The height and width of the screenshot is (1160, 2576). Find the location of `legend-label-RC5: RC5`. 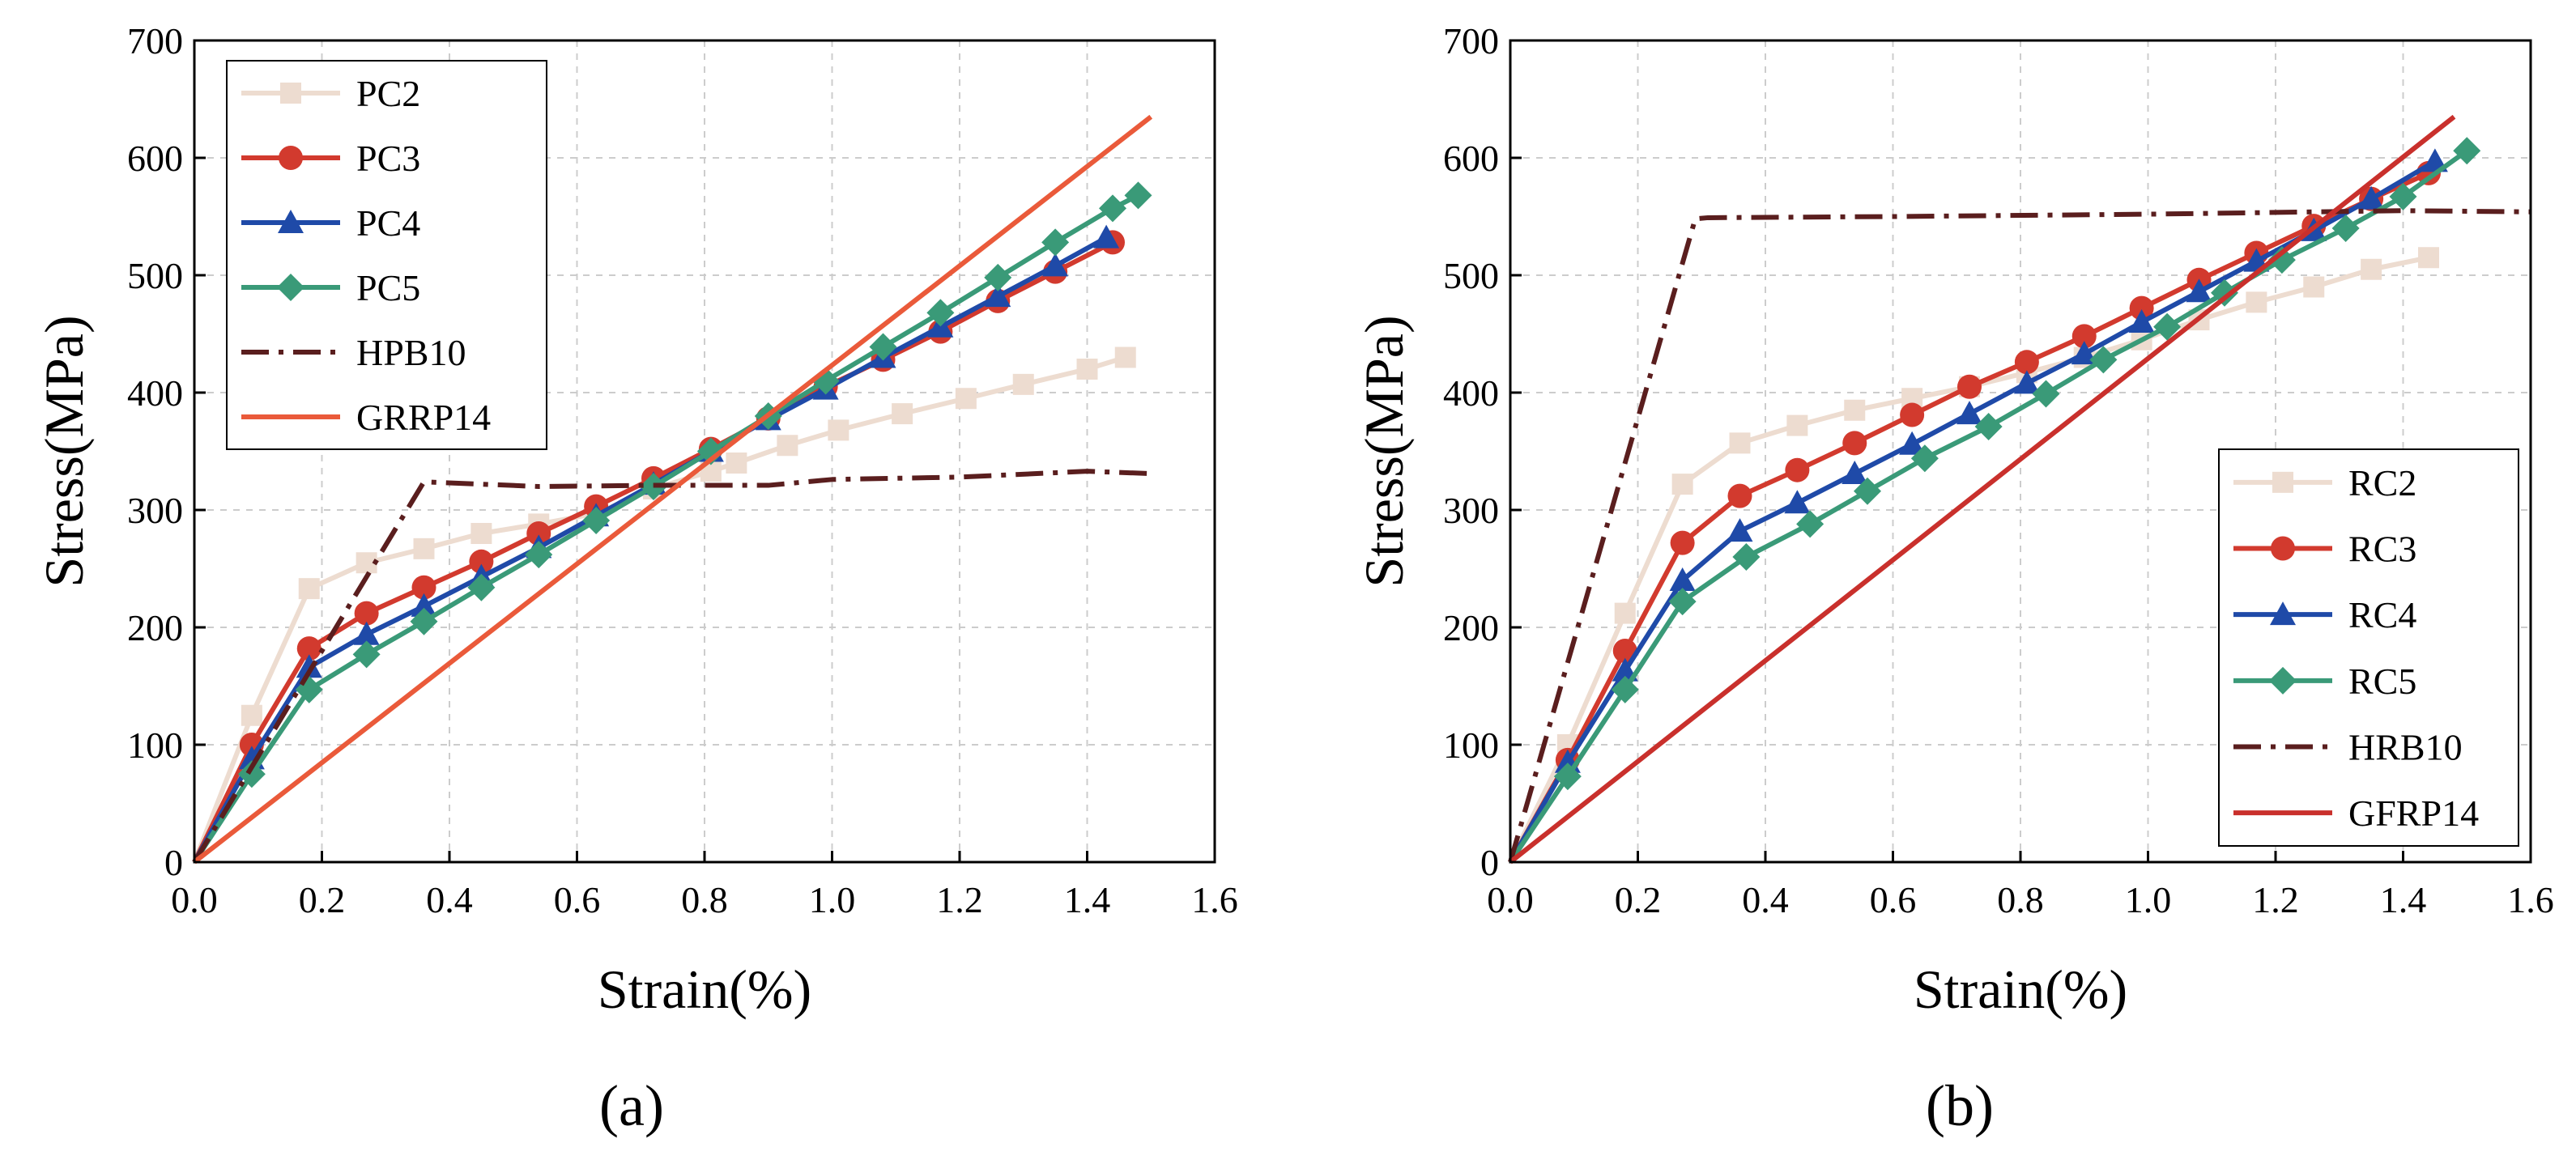

legend-label-RC5: RC5 is located at coordinates (2382, 682).